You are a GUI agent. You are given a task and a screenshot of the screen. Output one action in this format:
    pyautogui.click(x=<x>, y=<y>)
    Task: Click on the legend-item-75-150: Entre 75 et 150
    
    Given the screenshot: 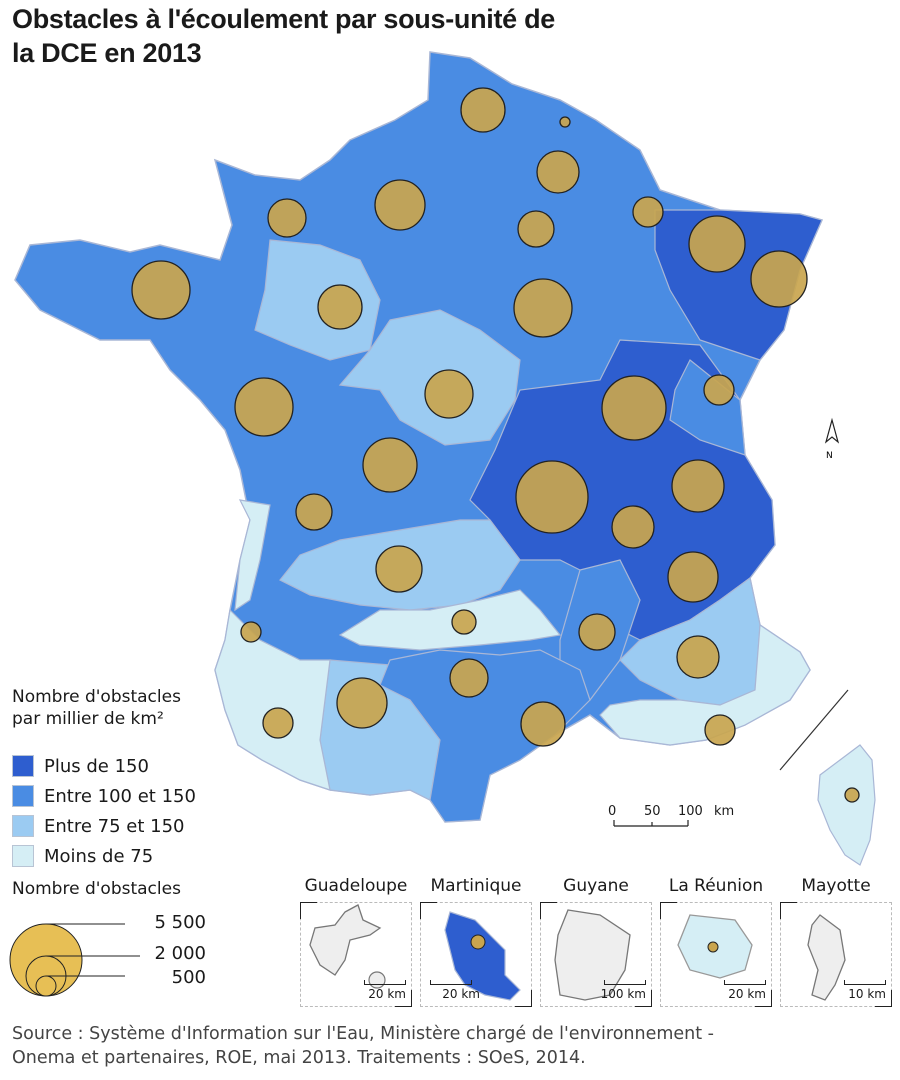 What is the action you would take?
    pyautogui.click(x=98, y=826)
    